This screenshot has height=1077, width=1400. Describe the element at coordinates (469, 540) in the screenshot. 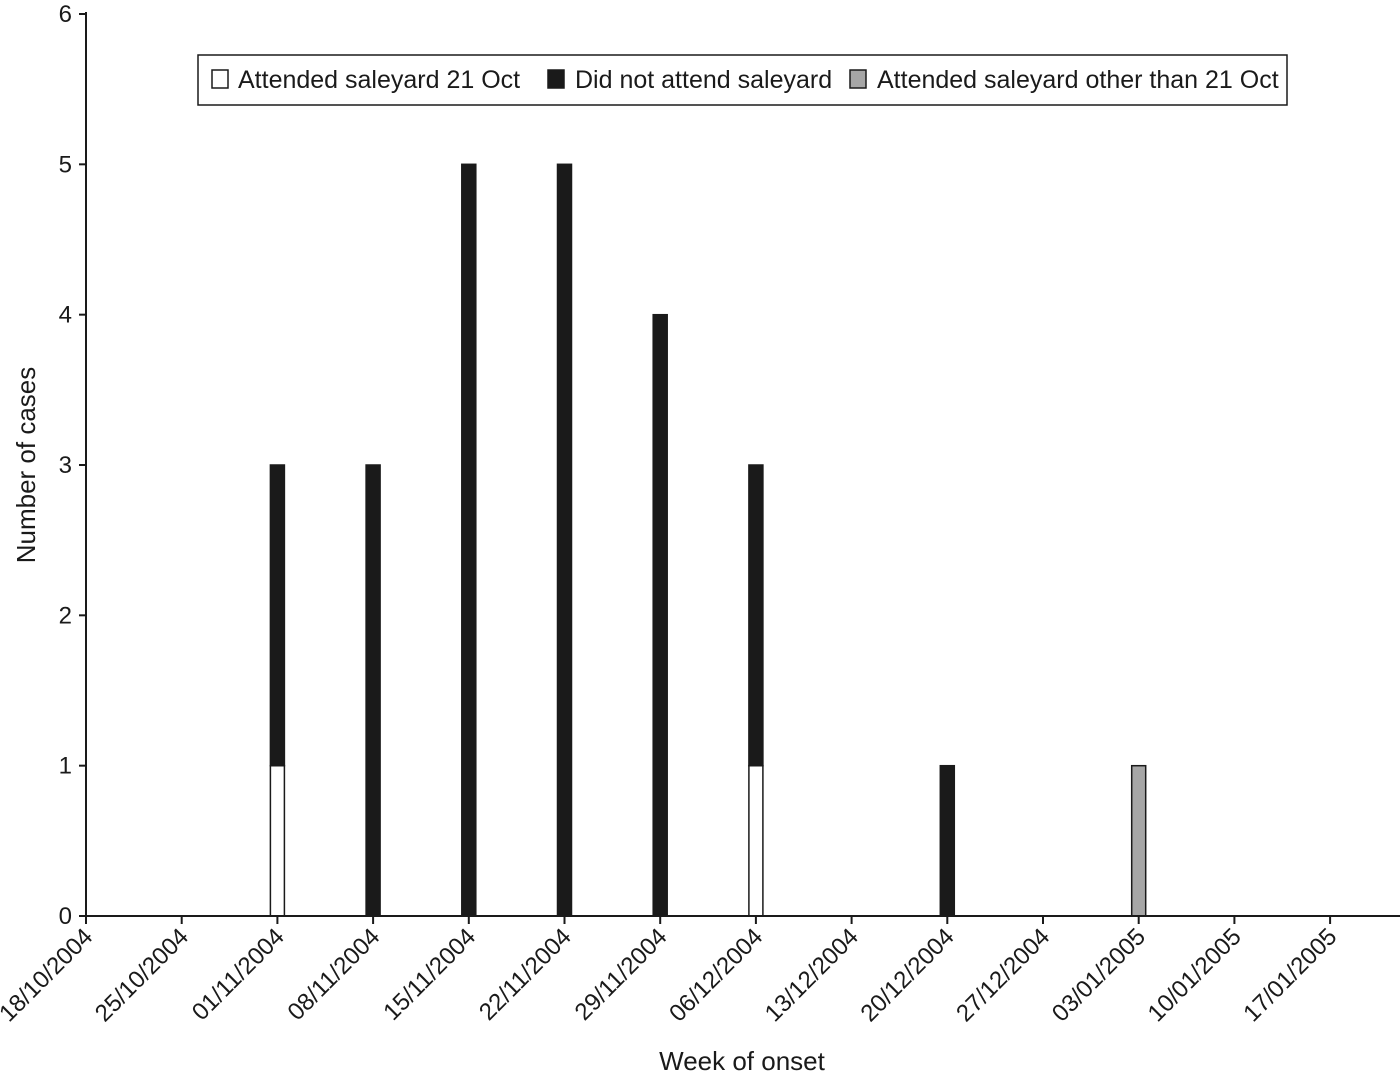

I see `bar-2-15-11-2004` at that location.